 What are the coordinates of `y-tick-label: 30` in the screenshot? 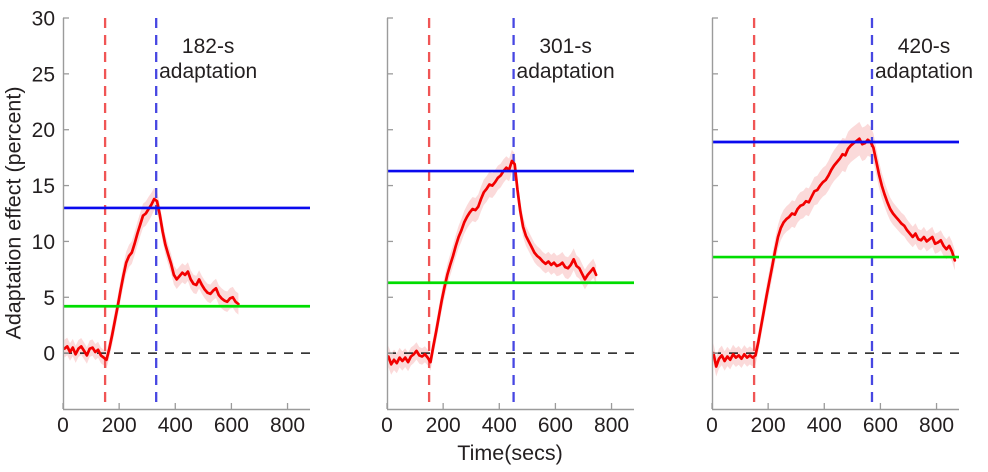 It's located at (43, 19).